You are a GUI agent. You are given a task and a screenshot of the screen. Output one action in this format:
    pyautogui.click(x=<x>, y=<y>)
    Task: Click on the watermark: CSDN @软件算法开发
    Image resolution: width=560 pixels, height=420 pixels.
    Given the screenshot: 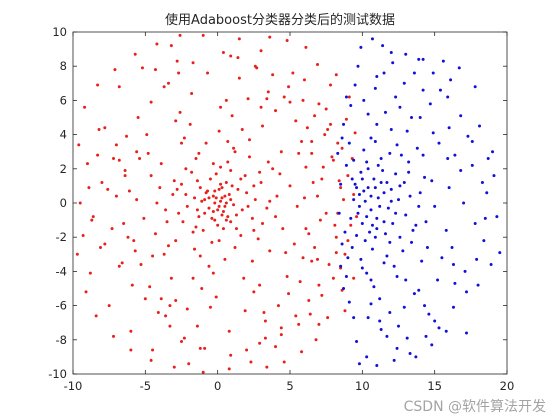 What is the action you would take?
    pyautogui.click(x=474, y=407)
    